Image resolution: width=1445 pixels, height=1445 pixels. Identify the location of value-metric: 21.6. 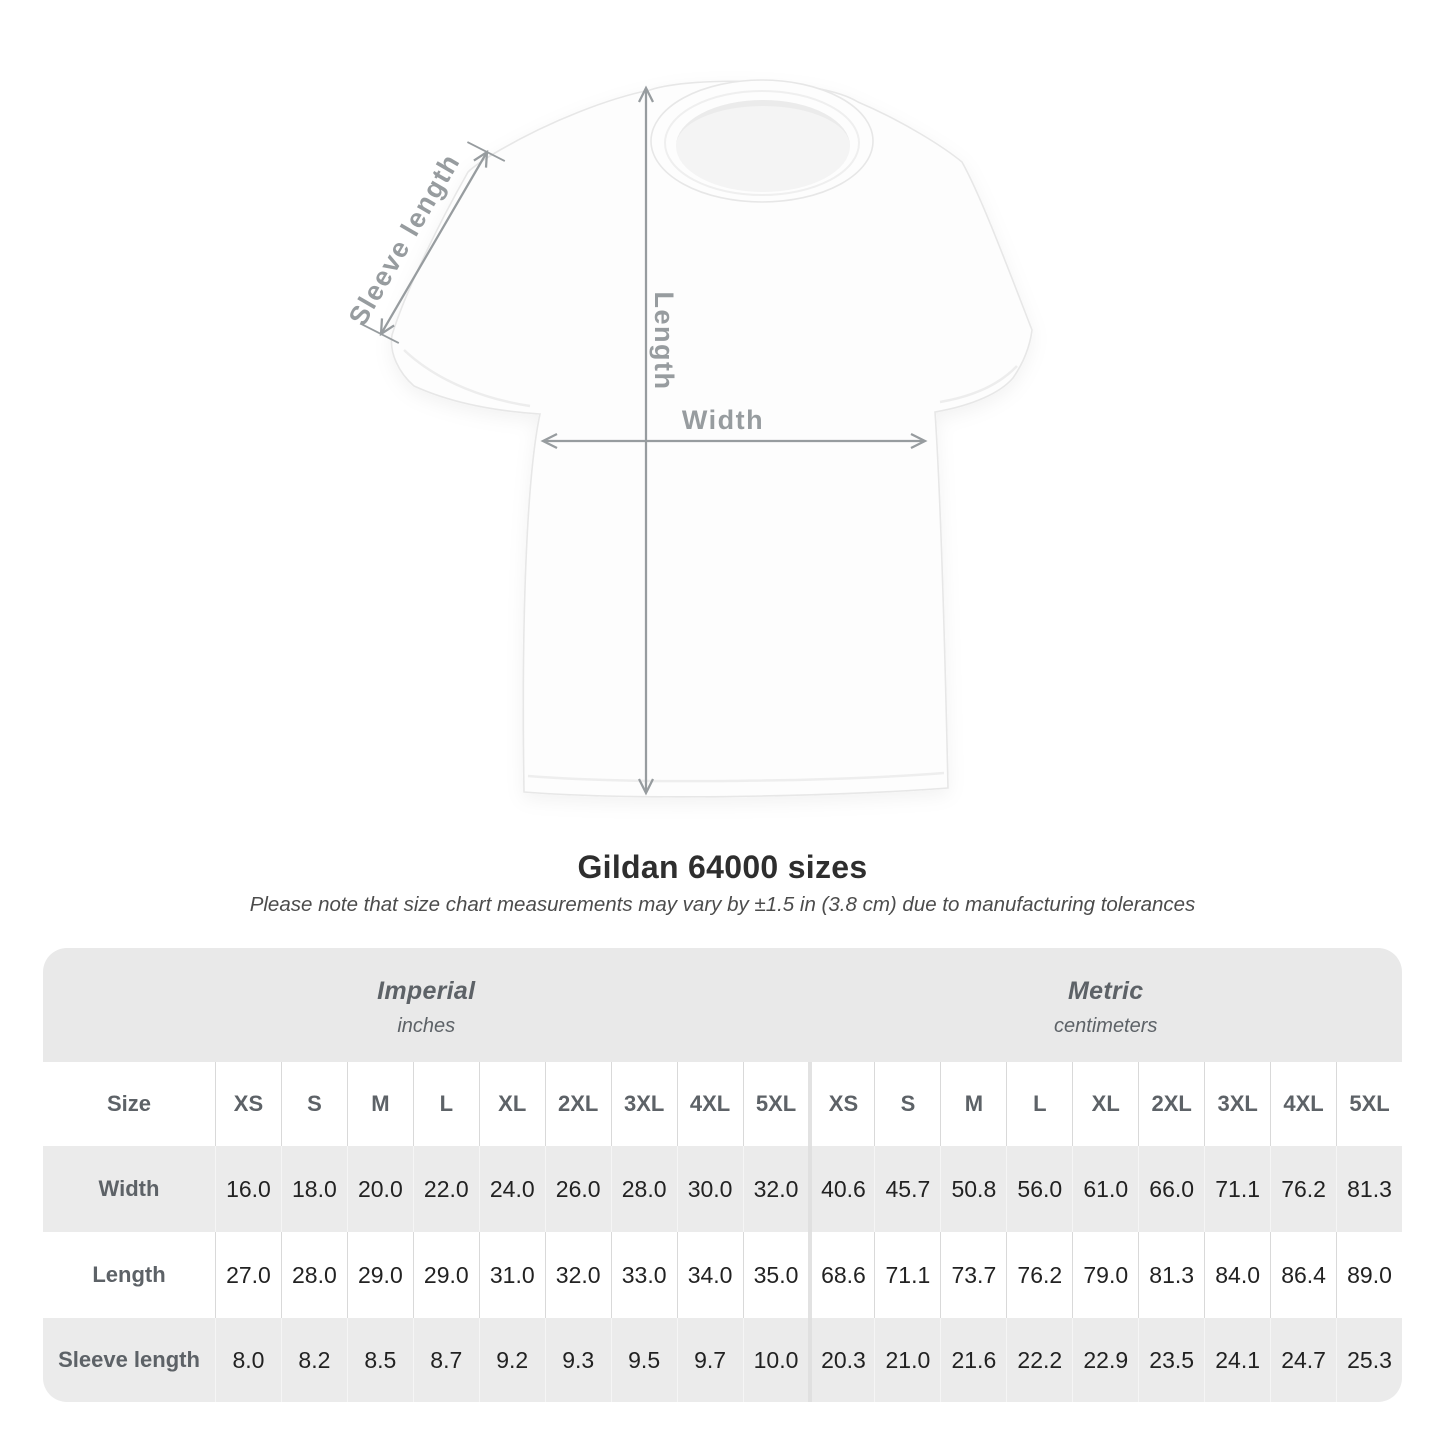
(973, 1360).